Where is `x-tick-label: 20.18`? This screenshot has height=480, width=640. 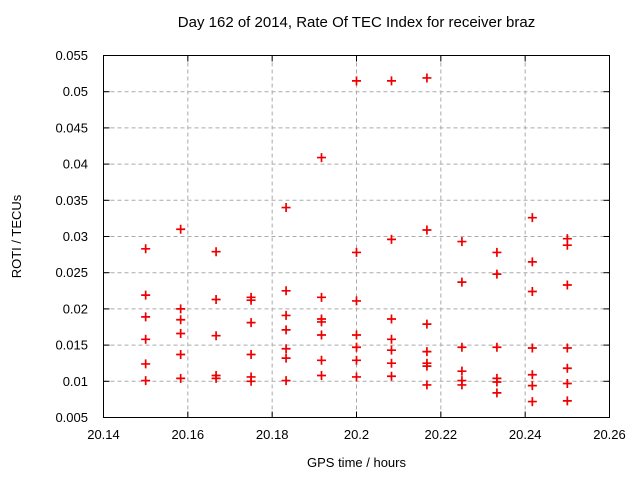 x-tick-label: 20.18 is located at coordinates (272, 434).